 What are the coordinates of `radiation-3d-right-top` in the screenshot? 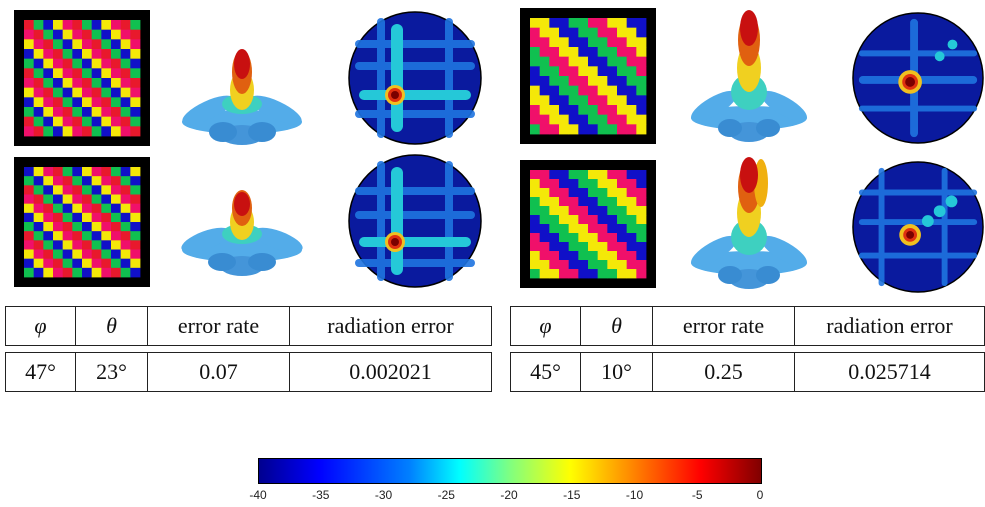 It's located at (749, 76).